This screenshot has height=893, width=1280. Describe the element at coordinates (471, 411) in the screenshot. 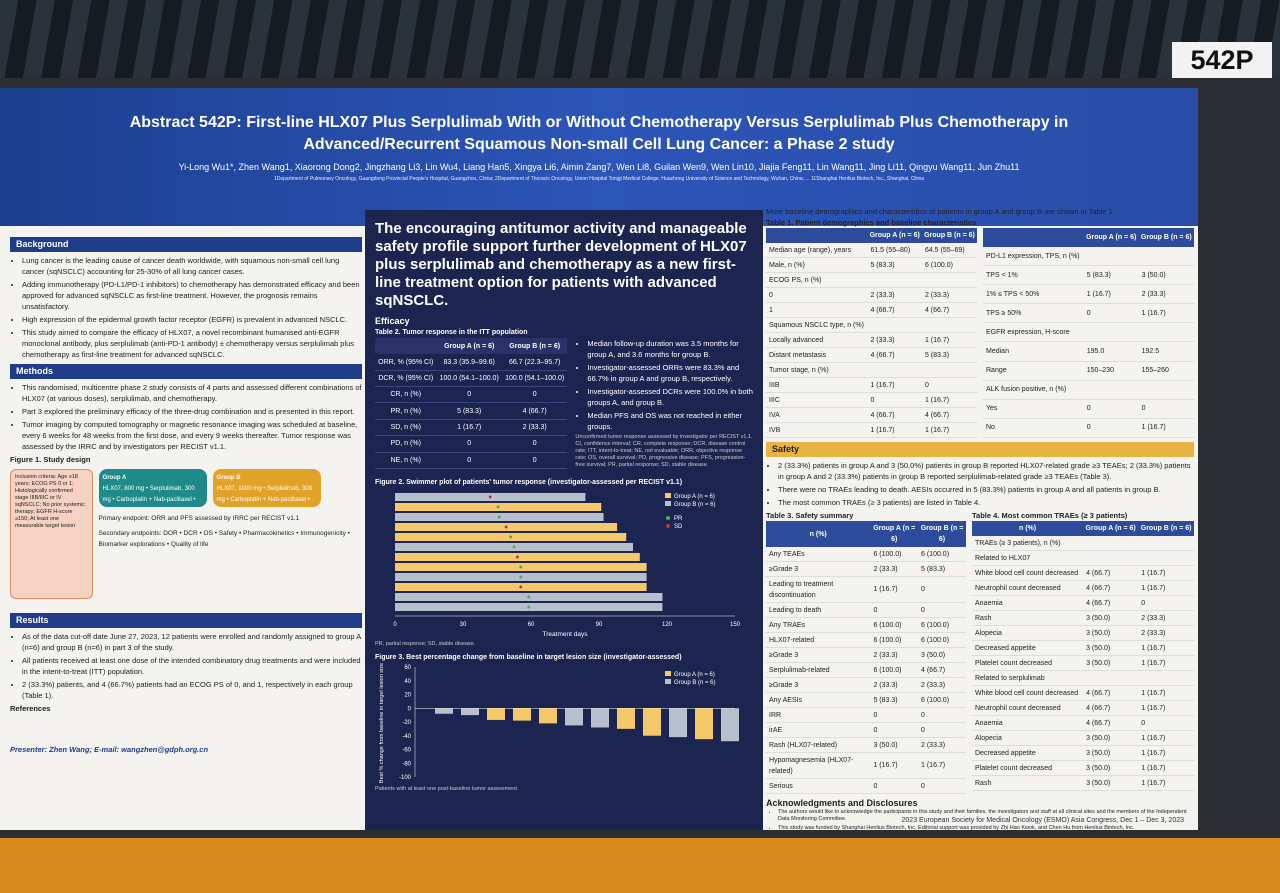

I see `table-row: PR, n (%) 5 (83.3) 4 (66.7)` at that location.